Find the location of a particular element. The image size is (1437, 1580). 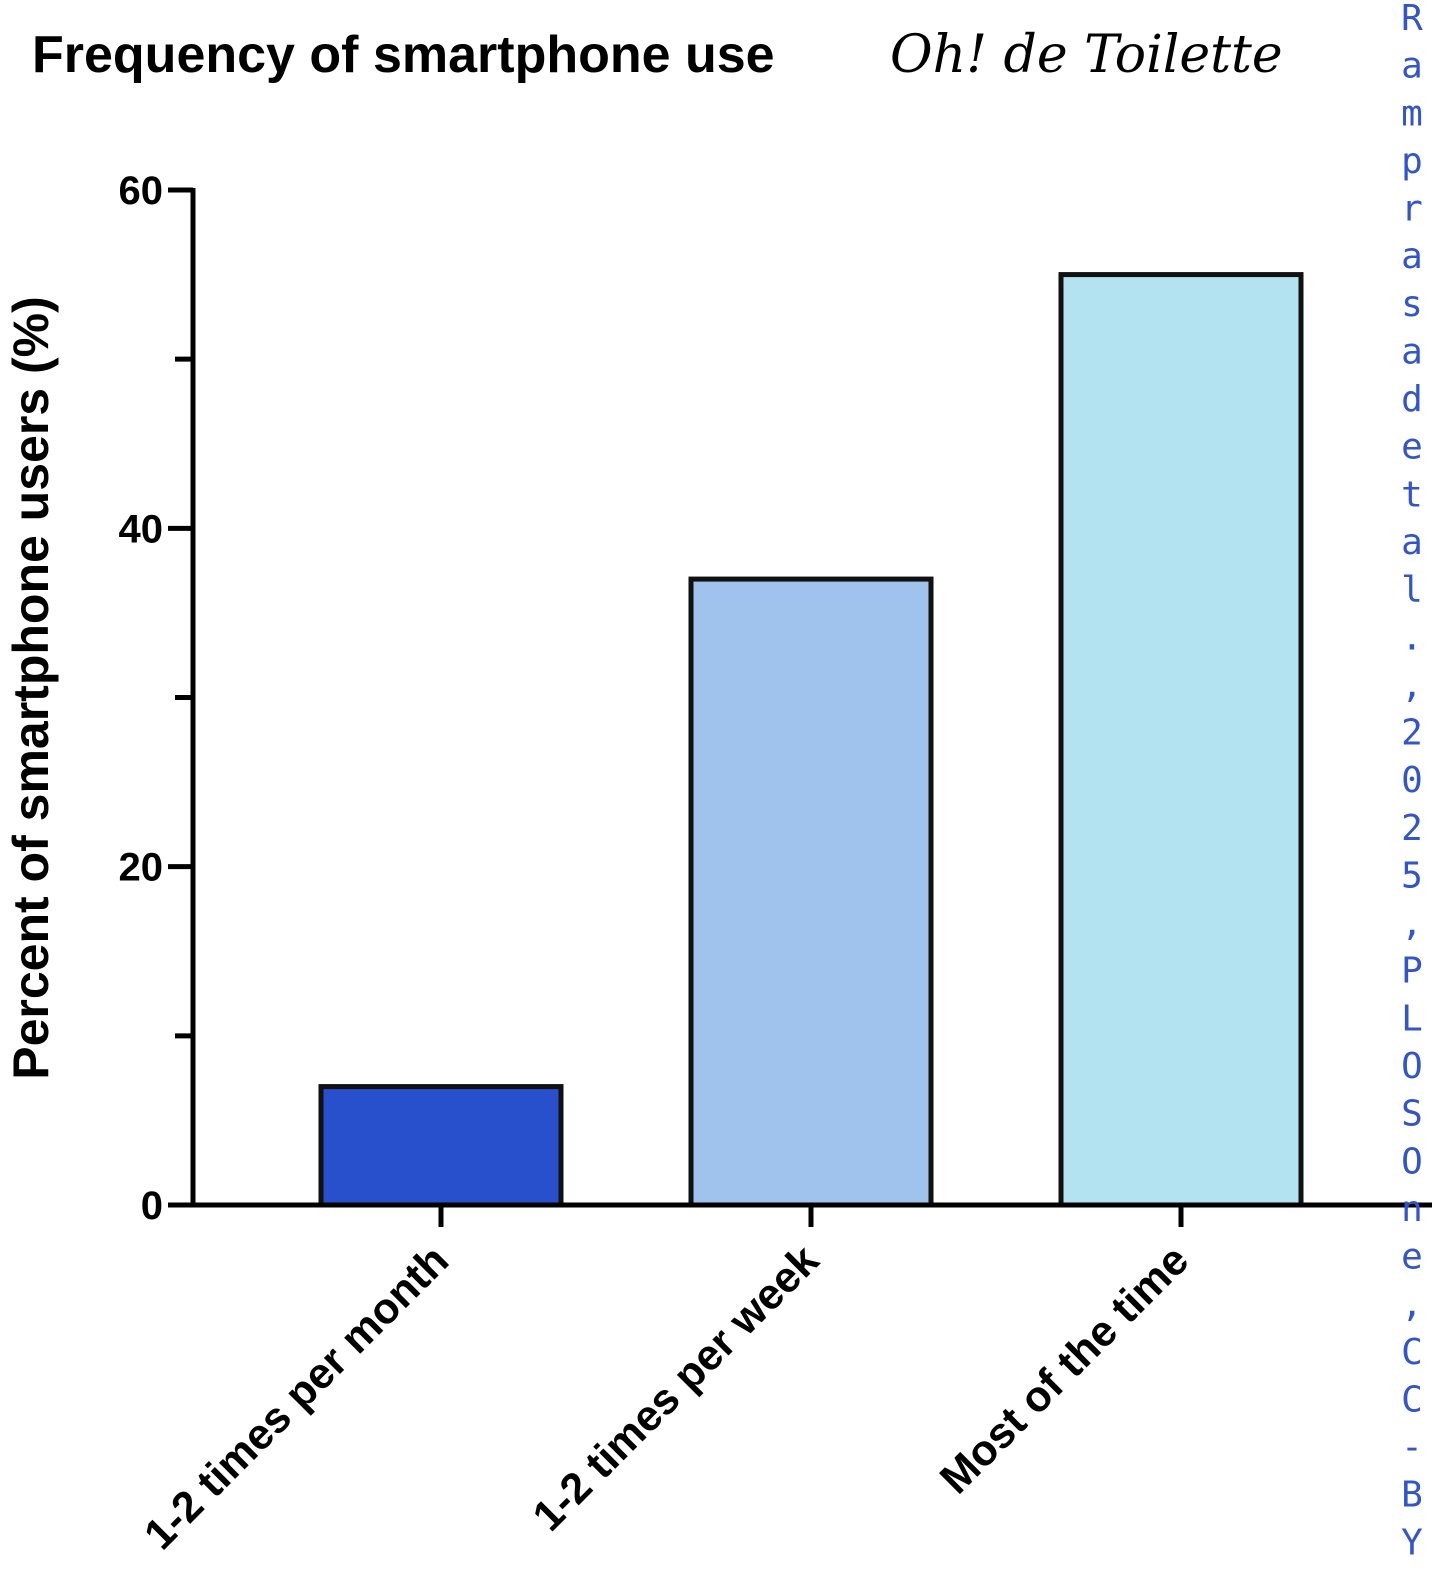

y-tick-label: 40 is located at coordinates (141, 529).